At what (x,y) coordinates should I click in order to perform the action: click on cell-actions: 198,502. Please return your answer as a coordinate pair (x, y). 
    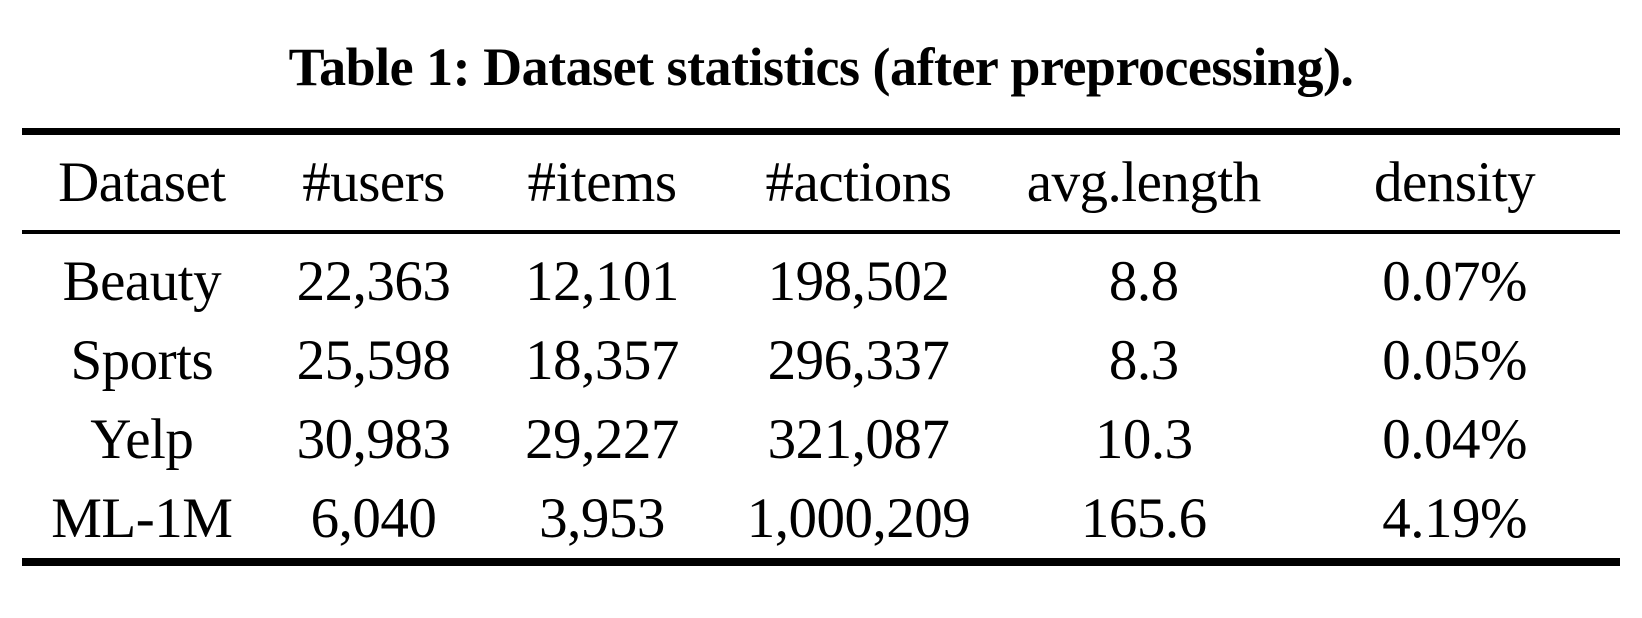
    Looking at the image, I should click on (858, 281).